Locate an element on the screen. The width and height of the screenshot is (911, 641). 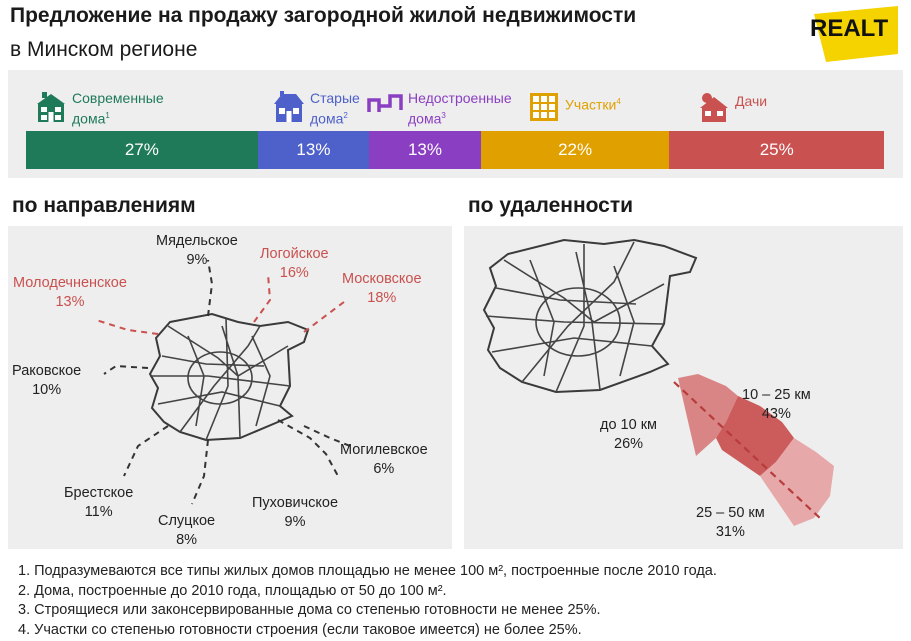
legend-label: Дачи is located at coordinates (751, 101).